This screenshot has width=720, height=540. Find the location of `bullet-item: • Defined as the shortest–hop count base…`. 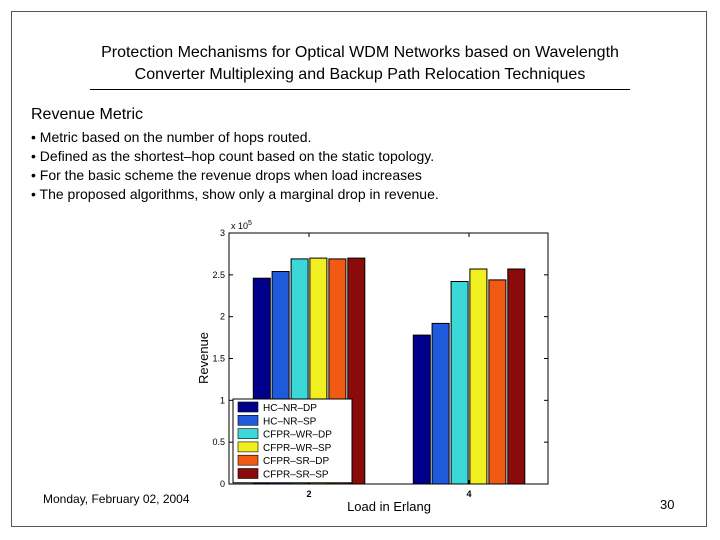

bullet-item: • Defined as the shortest–hop count base… is located at coordinates (233, 156).